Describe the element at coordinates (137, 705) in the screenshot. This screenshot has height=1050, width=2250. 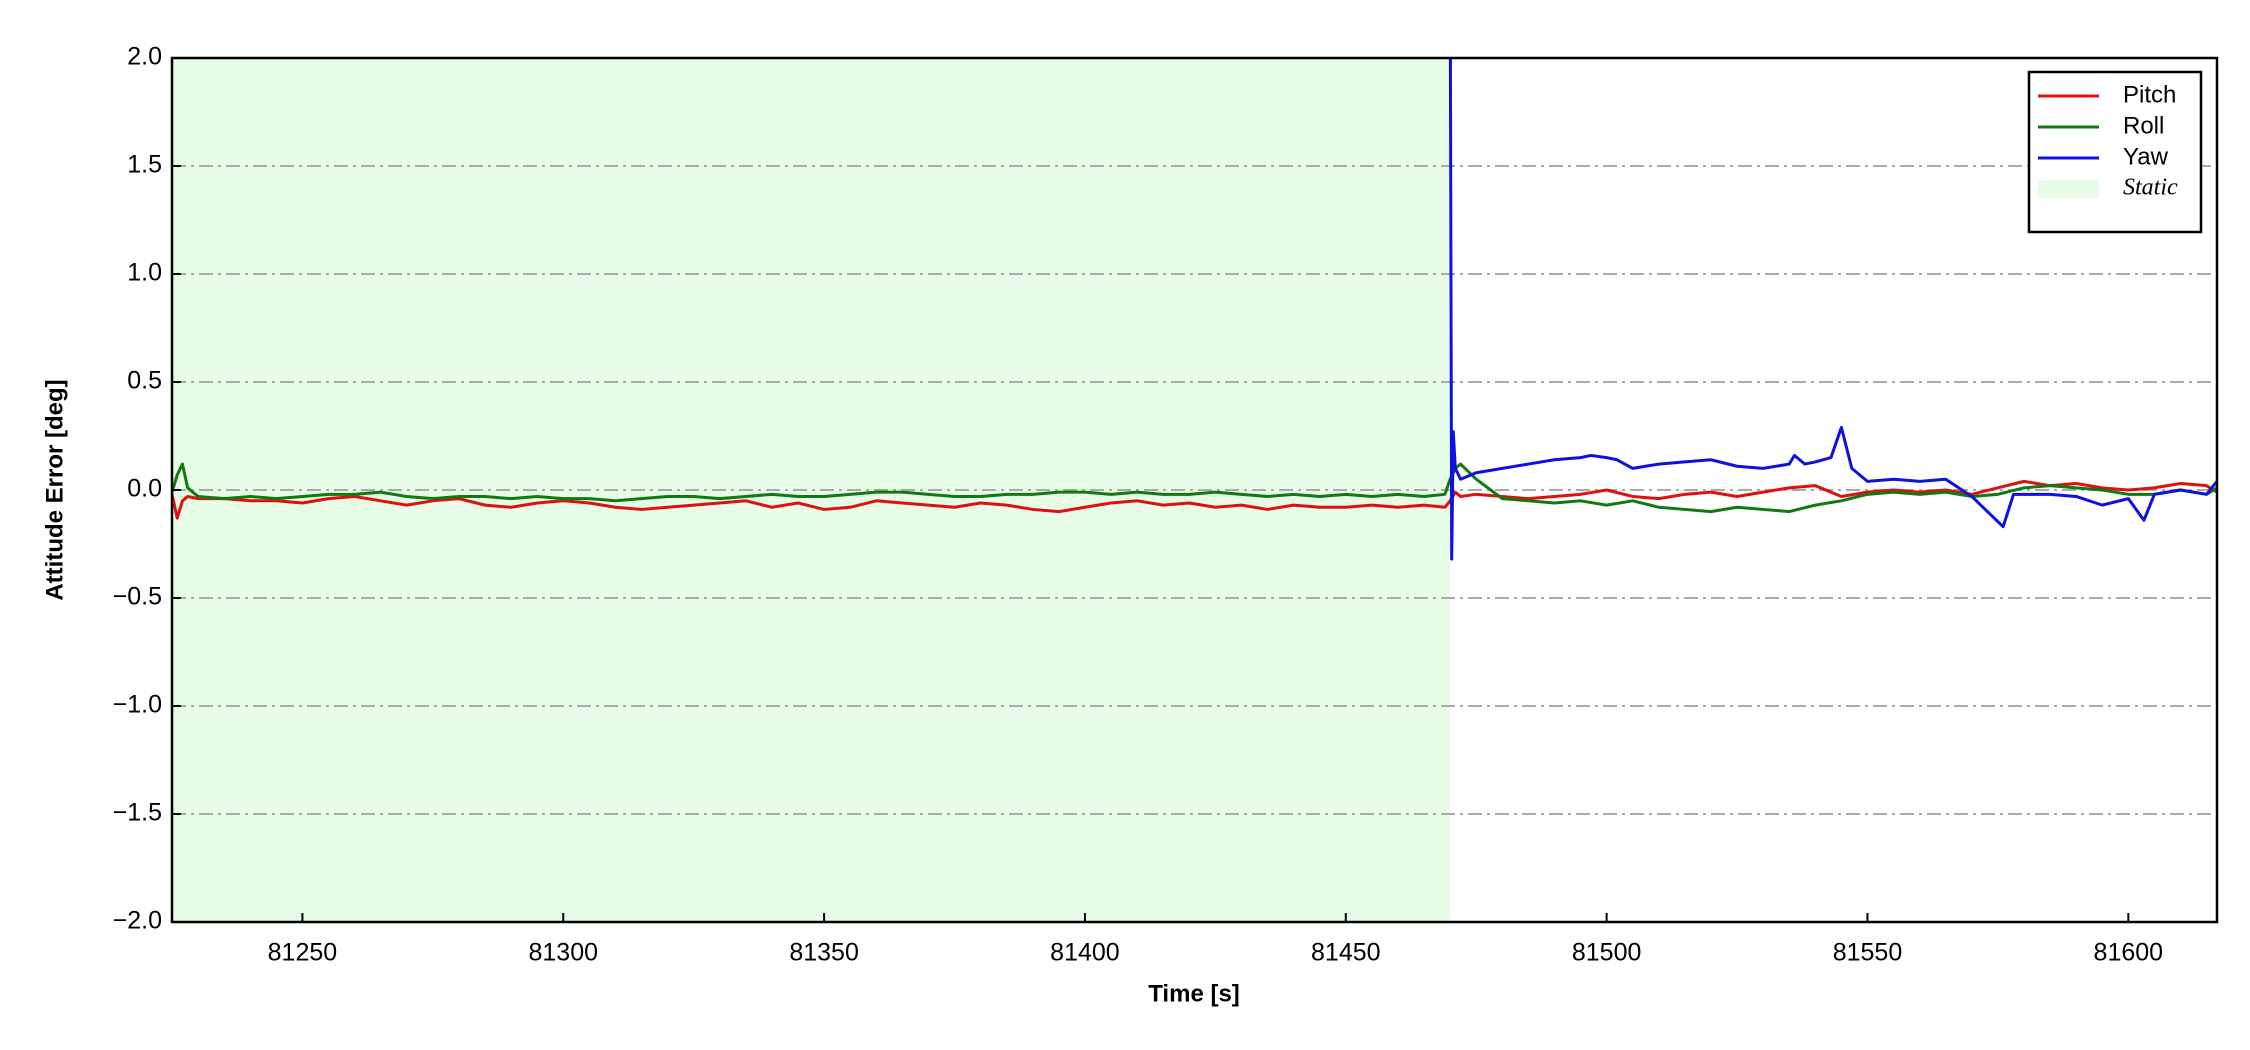
I see `y-tick-label: −1.0` at that location.